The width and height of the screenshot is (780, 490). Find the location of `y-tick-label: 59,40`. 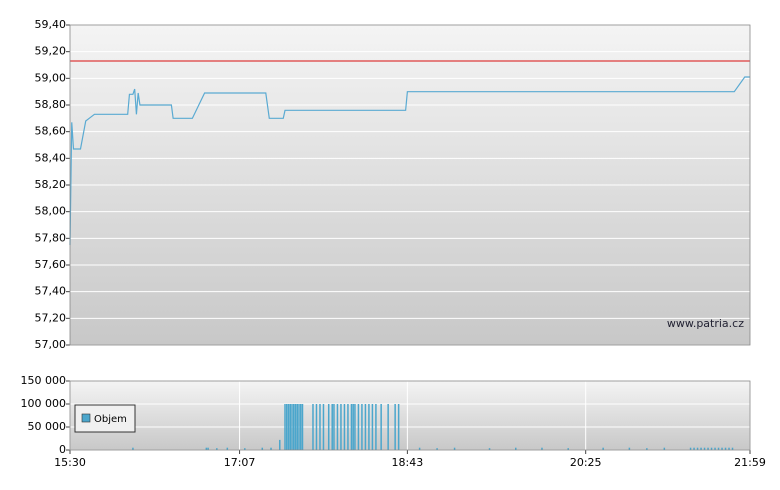

y-tick-label: 59,40 is located at coordinates (51, 24).